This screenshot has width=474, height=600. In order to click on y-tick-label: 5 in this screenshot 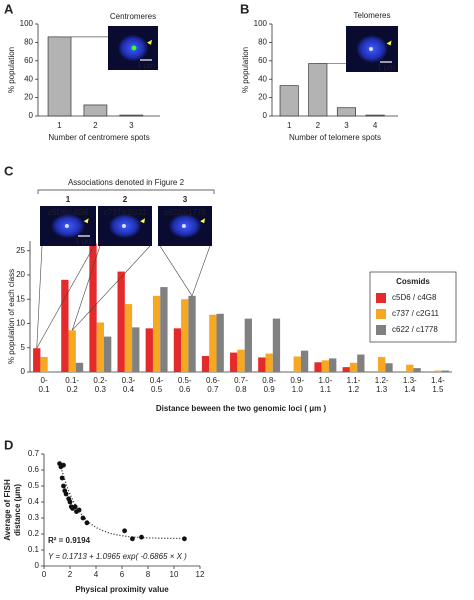, I will do `click(23, 347)`.